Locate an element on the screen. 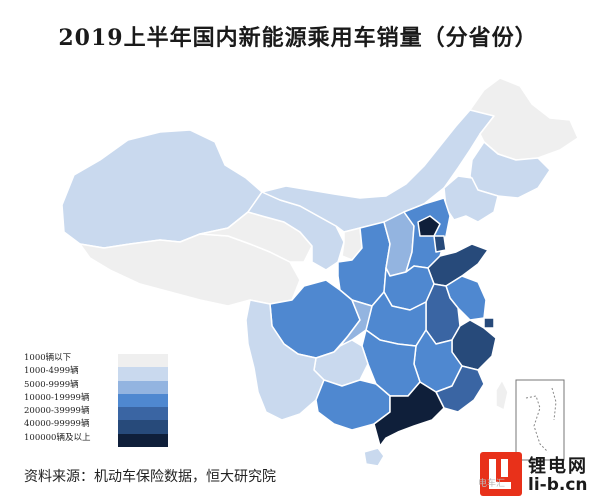 The width and height of the screenshot is (596, 501). legend-label: 1000辆以下 is located at coordinates (48, 358).